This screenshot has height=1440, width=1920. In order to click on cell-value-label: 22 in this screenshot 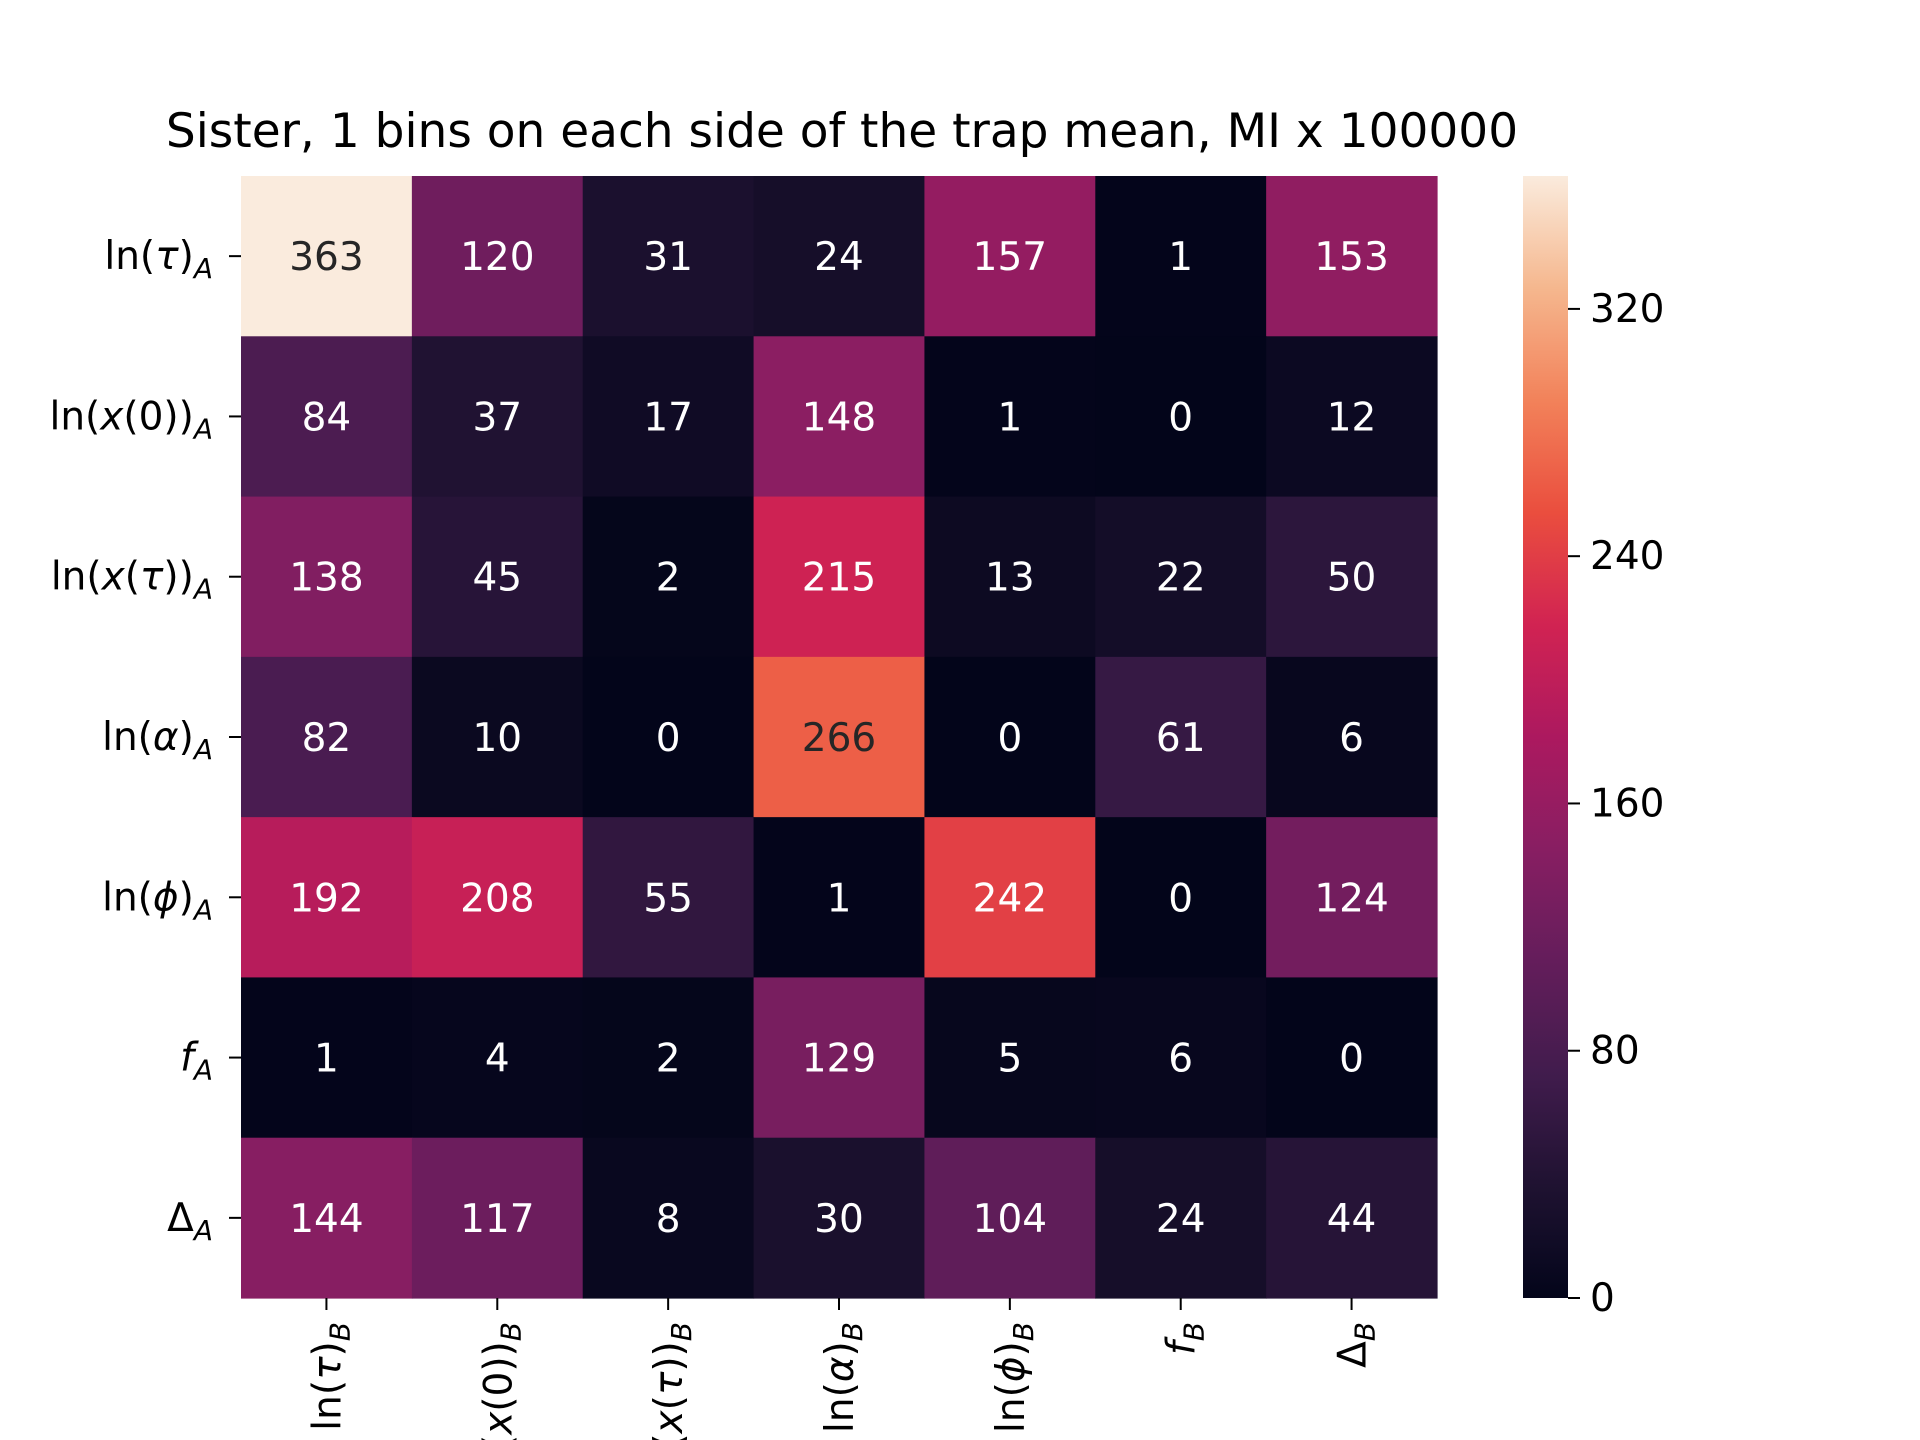, I will do `click(1181, 578)`.